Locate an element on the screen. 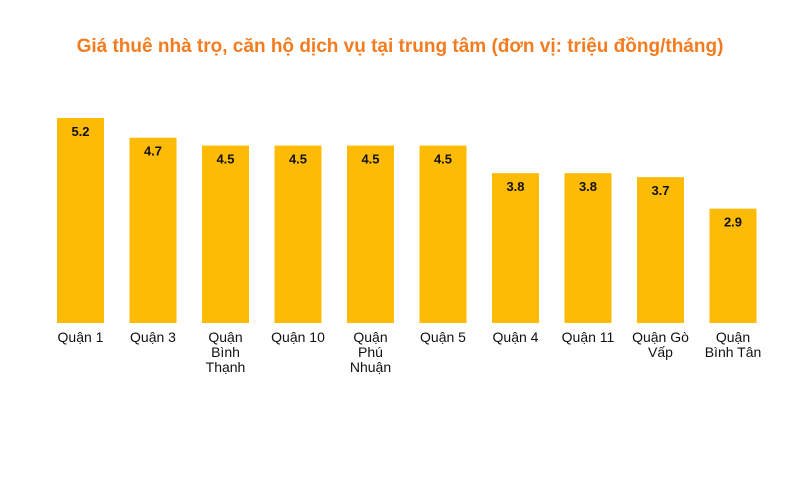 This screenshot has width=800, height=480. category-label-2: Quận 3 is located at coordinates (153, 337).